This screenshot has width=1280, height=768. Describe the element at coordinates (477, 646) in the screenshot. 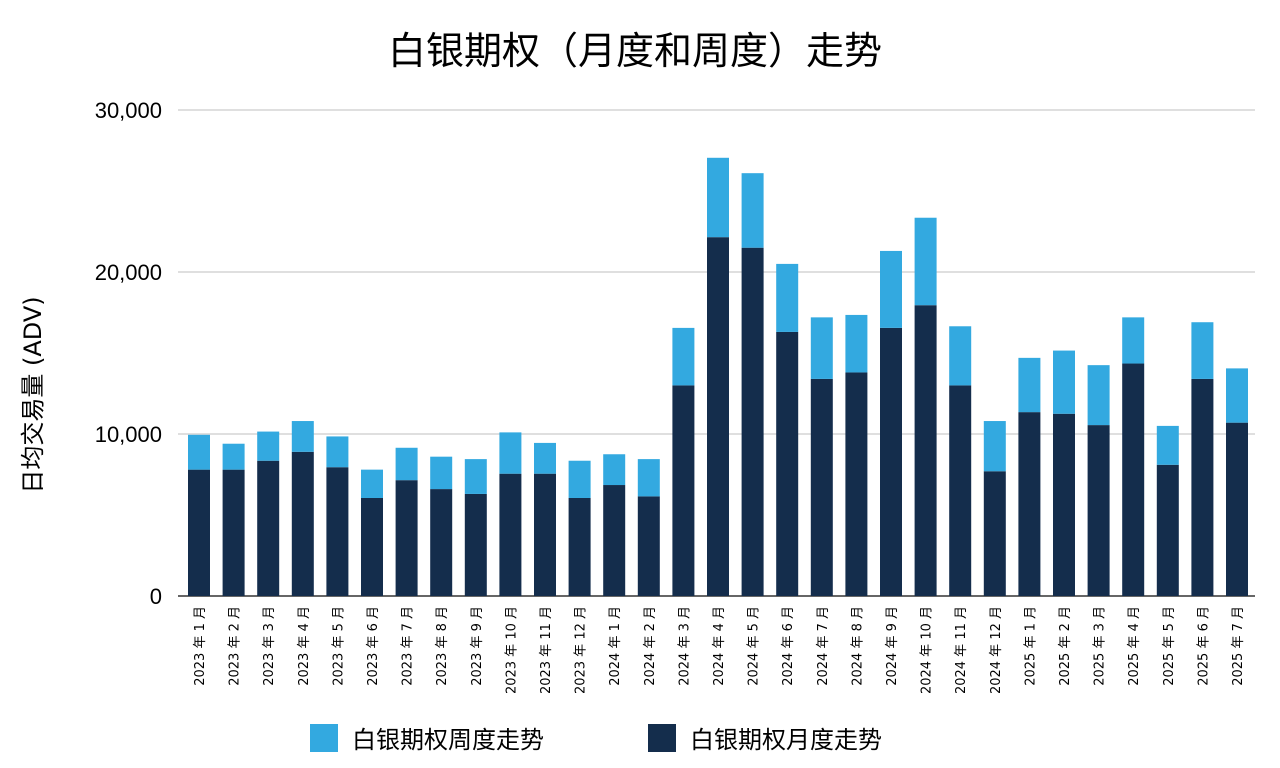

I see `x-tick-label: 2023 年 9 月` at that location.